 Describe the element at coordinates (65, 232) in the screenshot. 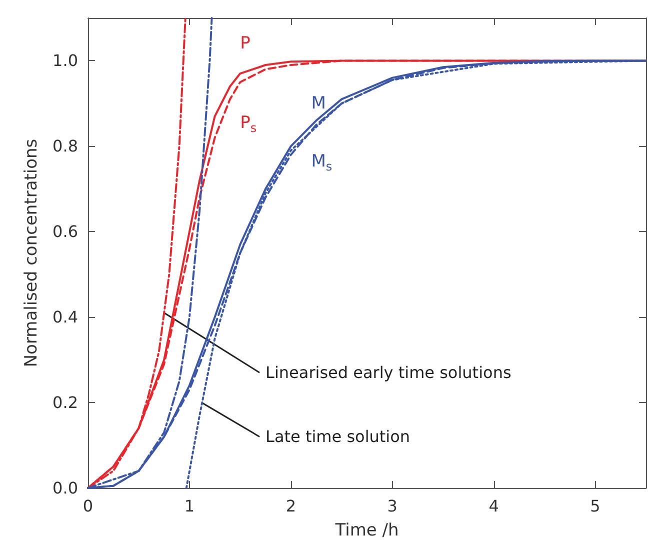

I see `y-tick-label: 0.6` at that location.